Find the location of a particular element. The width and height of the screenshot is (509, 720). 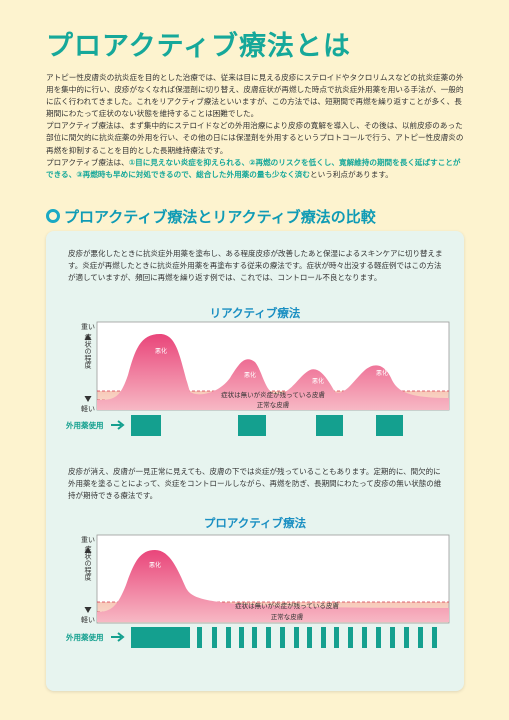

reactive-chart-title: リアクティブ療法 is located at coordinates (255, 313).